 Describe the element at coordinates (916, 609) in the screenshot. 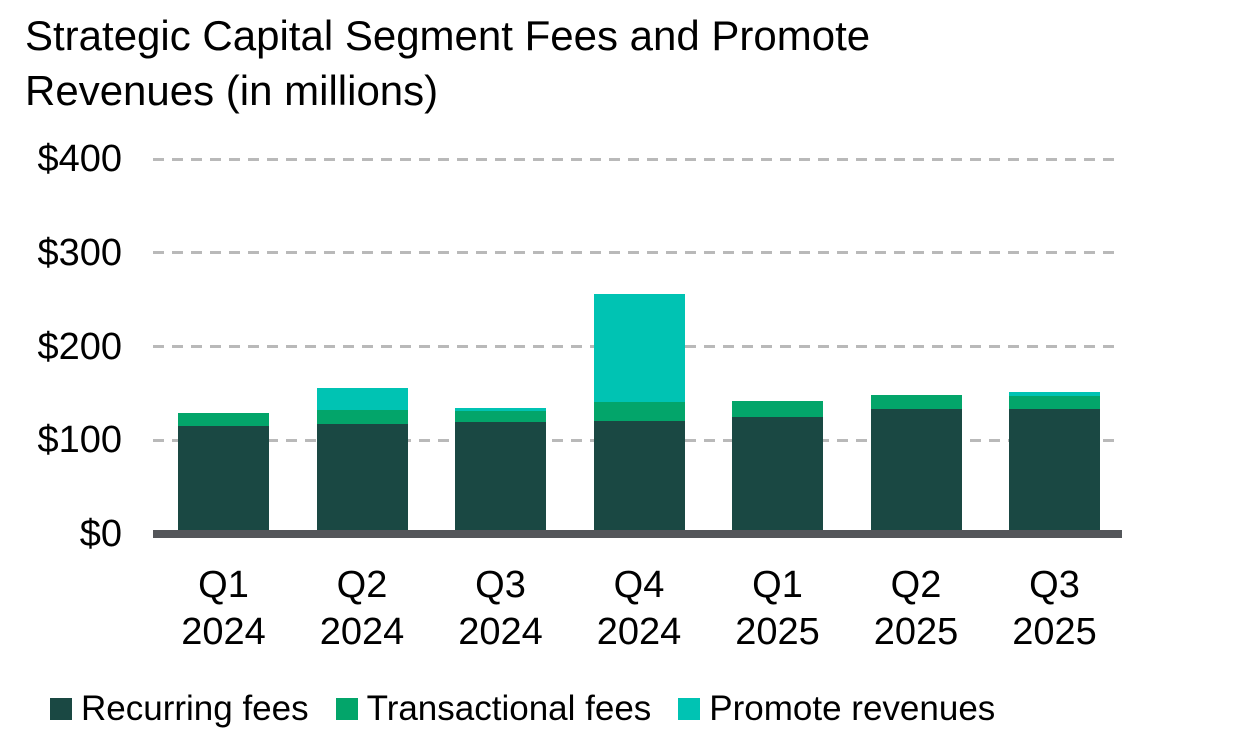

I see `x-axis-label-q2-2025: Q2 2025` at that location.